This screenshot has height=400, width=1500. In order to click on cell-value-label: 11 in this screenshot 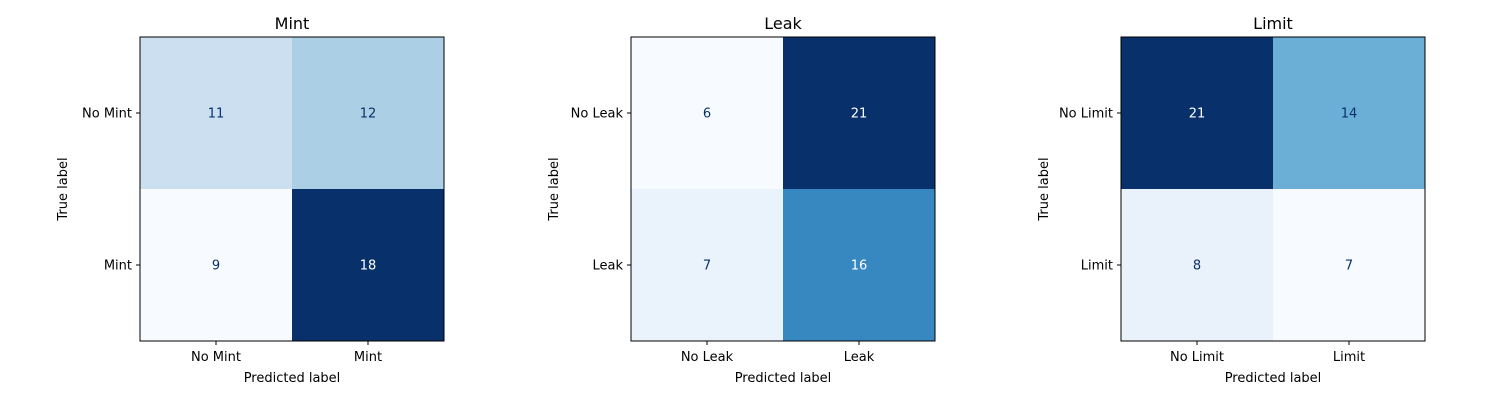, I will do `click(216, 114)`.